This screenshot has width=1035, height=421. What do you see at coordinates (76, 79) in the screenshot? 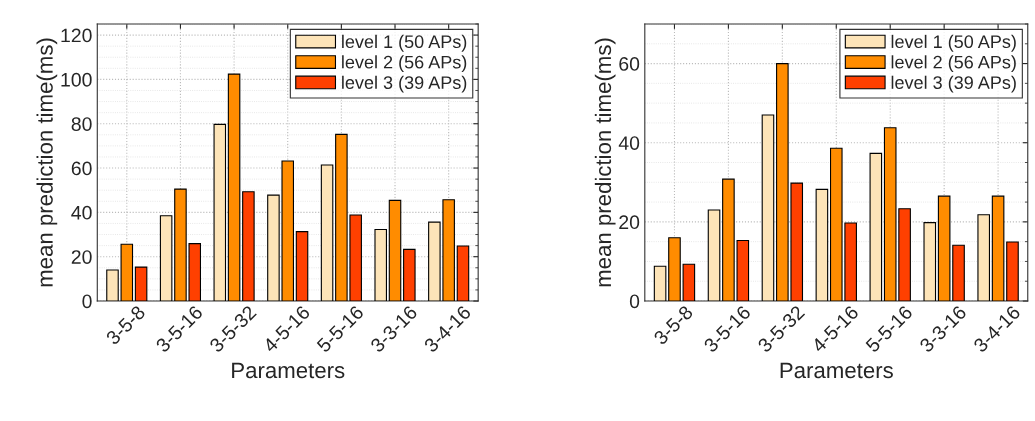
I see `y-tick-label: 100` at bounding box center [76, 79].